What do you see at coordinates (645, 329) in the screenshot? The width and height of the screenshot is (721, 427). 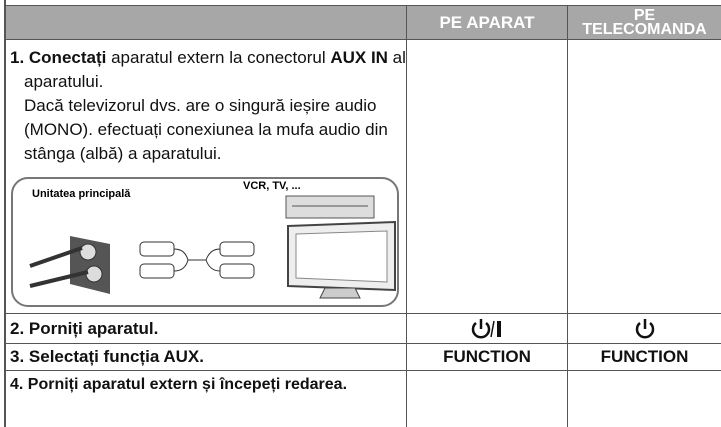 I see `power-icon` at bounding box center [645, 329].